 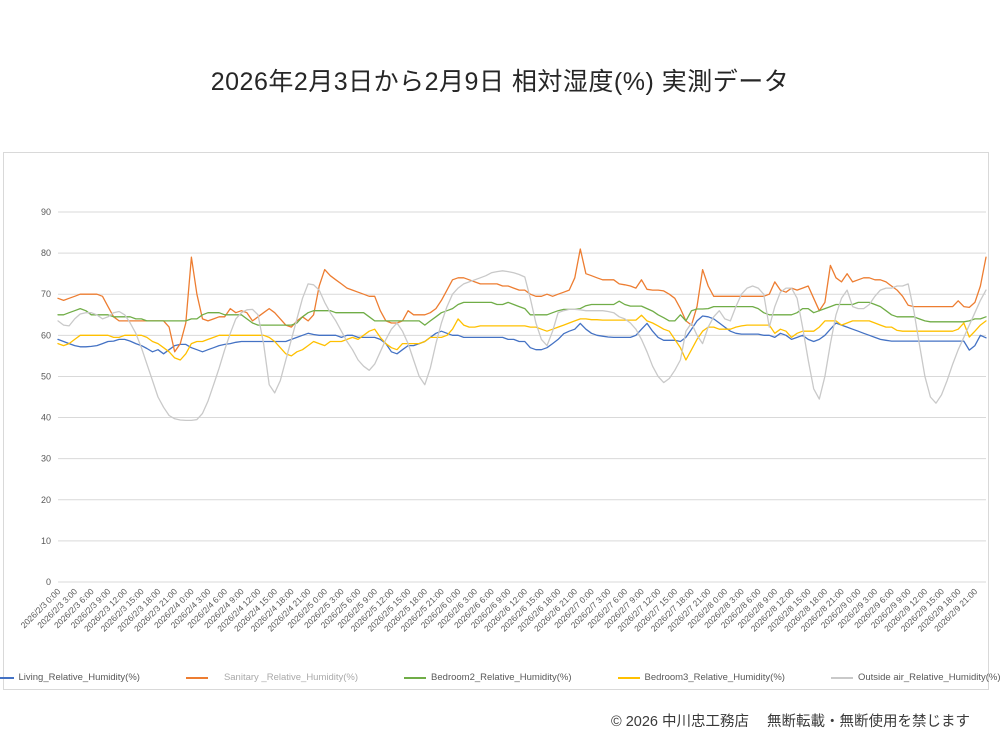 I want to click on y-axis-tick-label: 0, so click(x=48, y=582).